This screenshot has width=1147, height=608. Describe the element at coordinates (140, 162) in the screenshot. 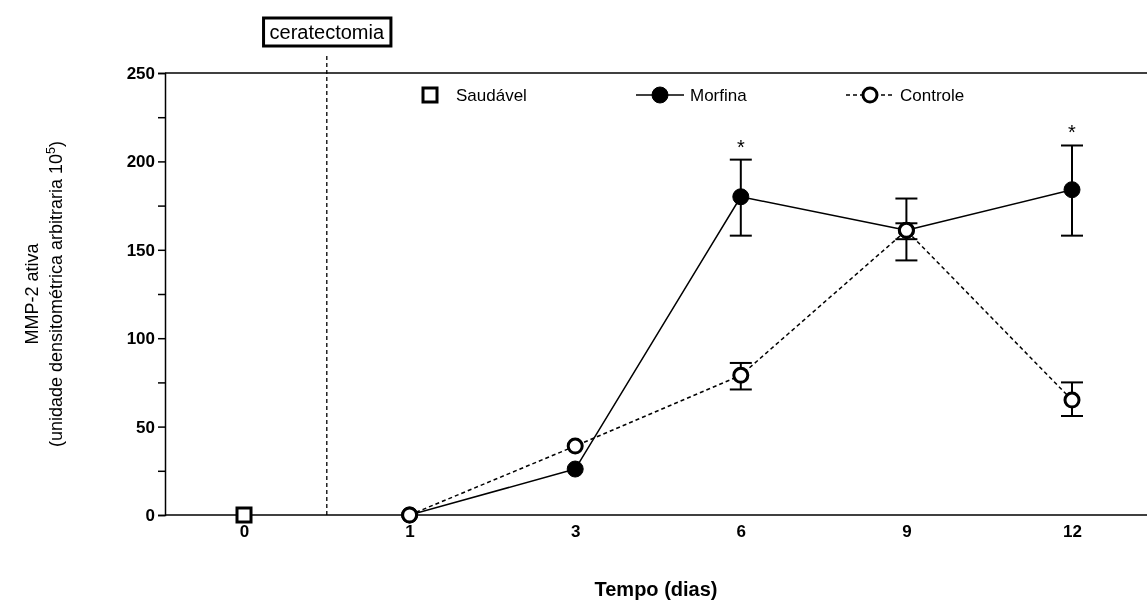

I see `y-tick-label: 200` at that location.